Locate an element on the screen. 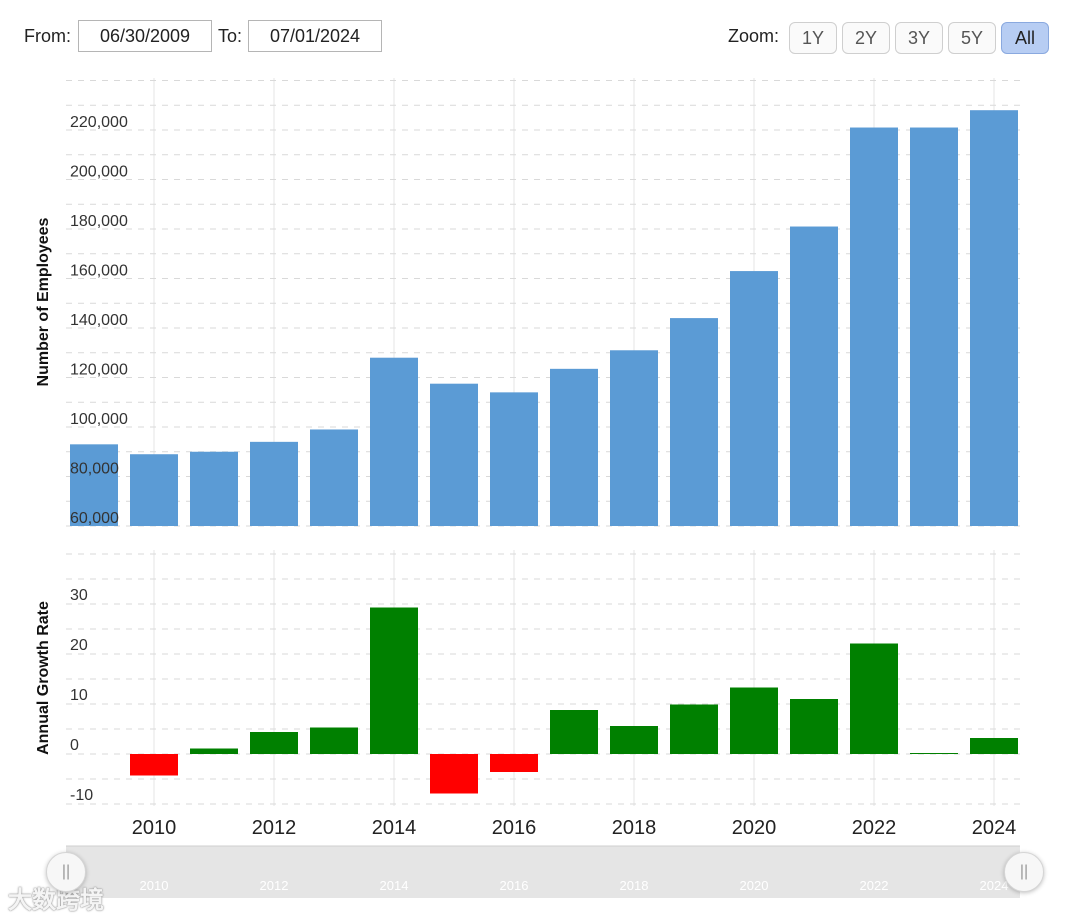 This screenshot has height=917, width=1080. ytick-top-label: 160,000 is located at coordinates (99, 271).